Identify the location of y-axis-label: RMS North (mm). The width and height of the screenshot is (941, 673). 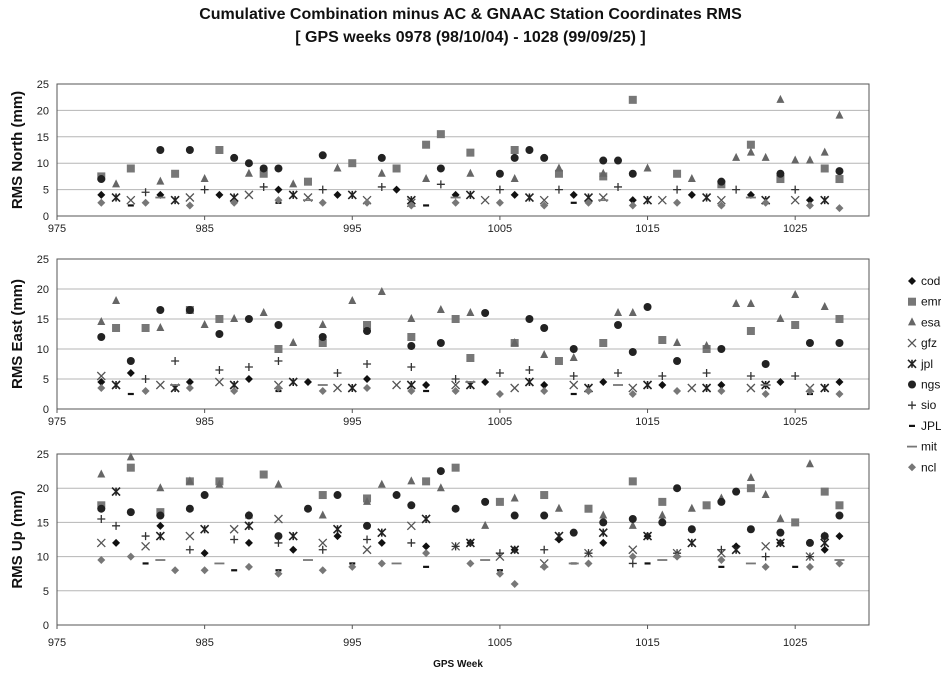
(17, 150).